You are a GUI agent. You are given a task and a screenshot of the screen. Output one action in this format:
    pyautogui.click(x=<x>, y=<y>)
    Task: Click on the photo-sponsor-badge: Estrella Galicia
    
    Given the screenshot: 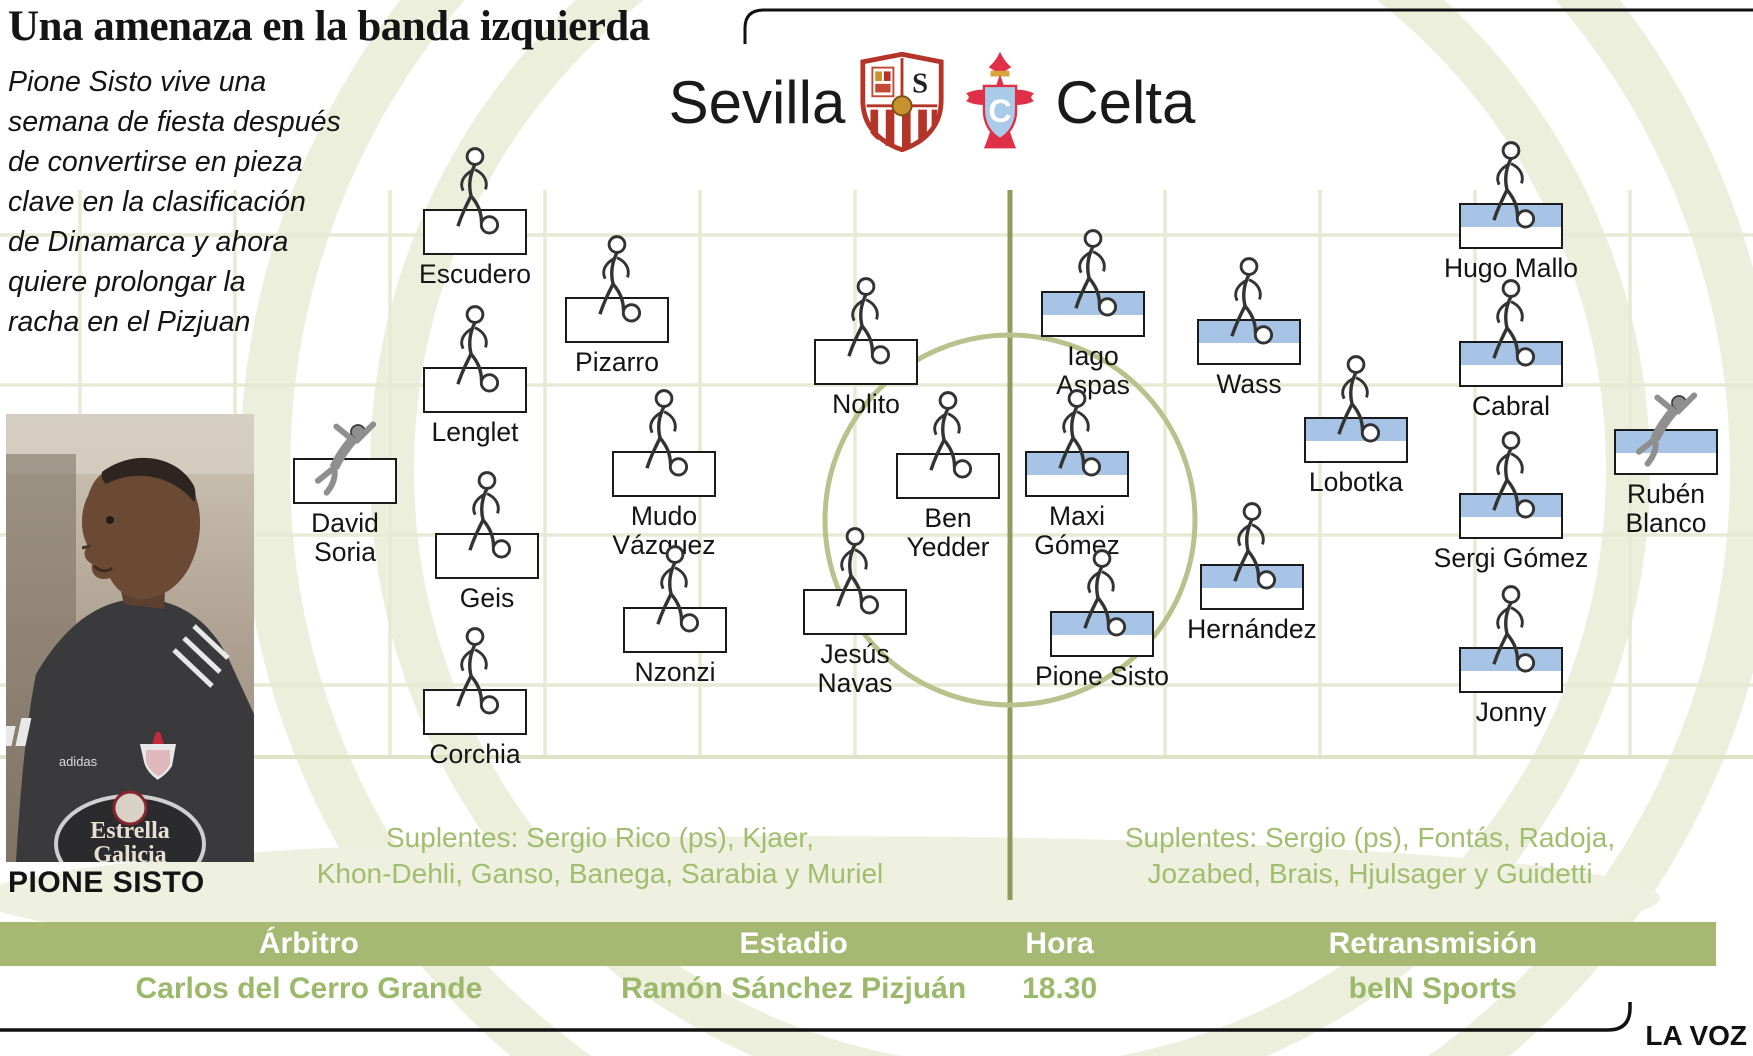 What is the action you would take?
    pyautogui.click(x=130, y=826)
    